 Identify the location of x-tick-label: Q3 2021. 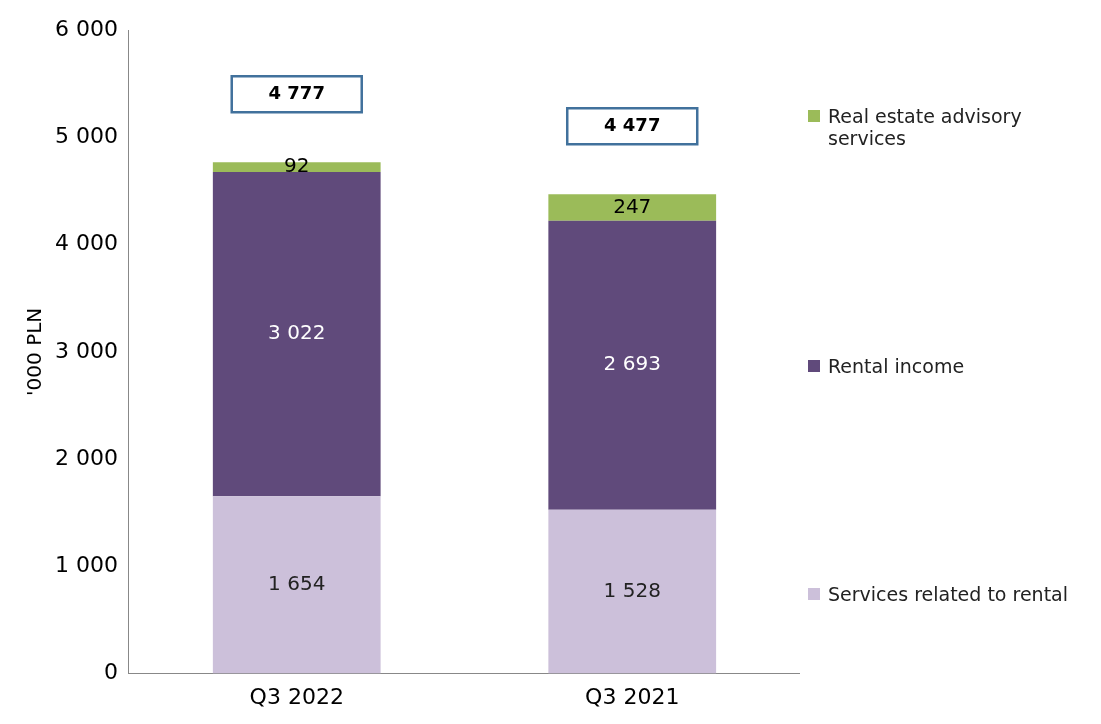
(632, 696).